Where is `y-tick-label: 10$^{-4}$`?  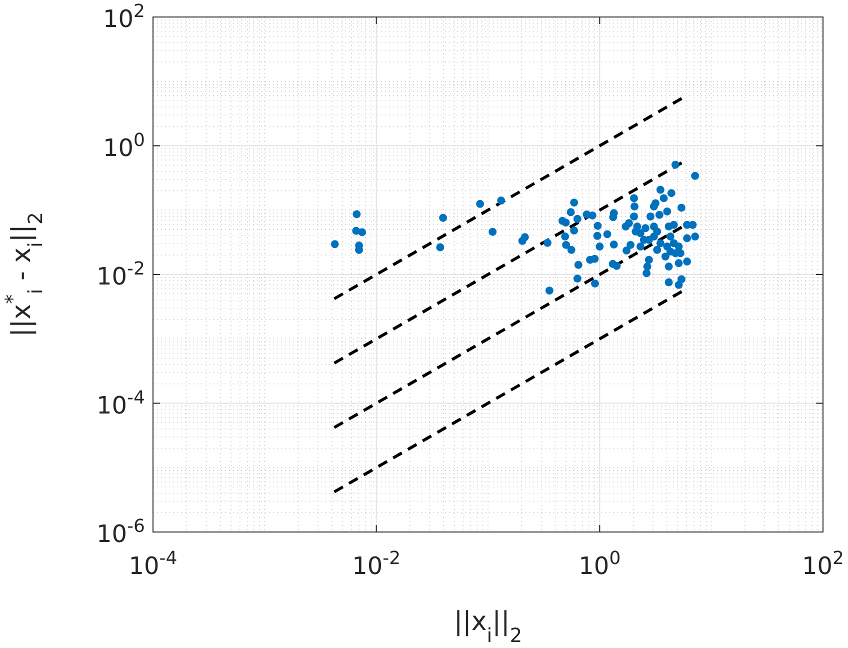
y-tick-label: 10$^{-4}$ is located at coordinates (120, 403).